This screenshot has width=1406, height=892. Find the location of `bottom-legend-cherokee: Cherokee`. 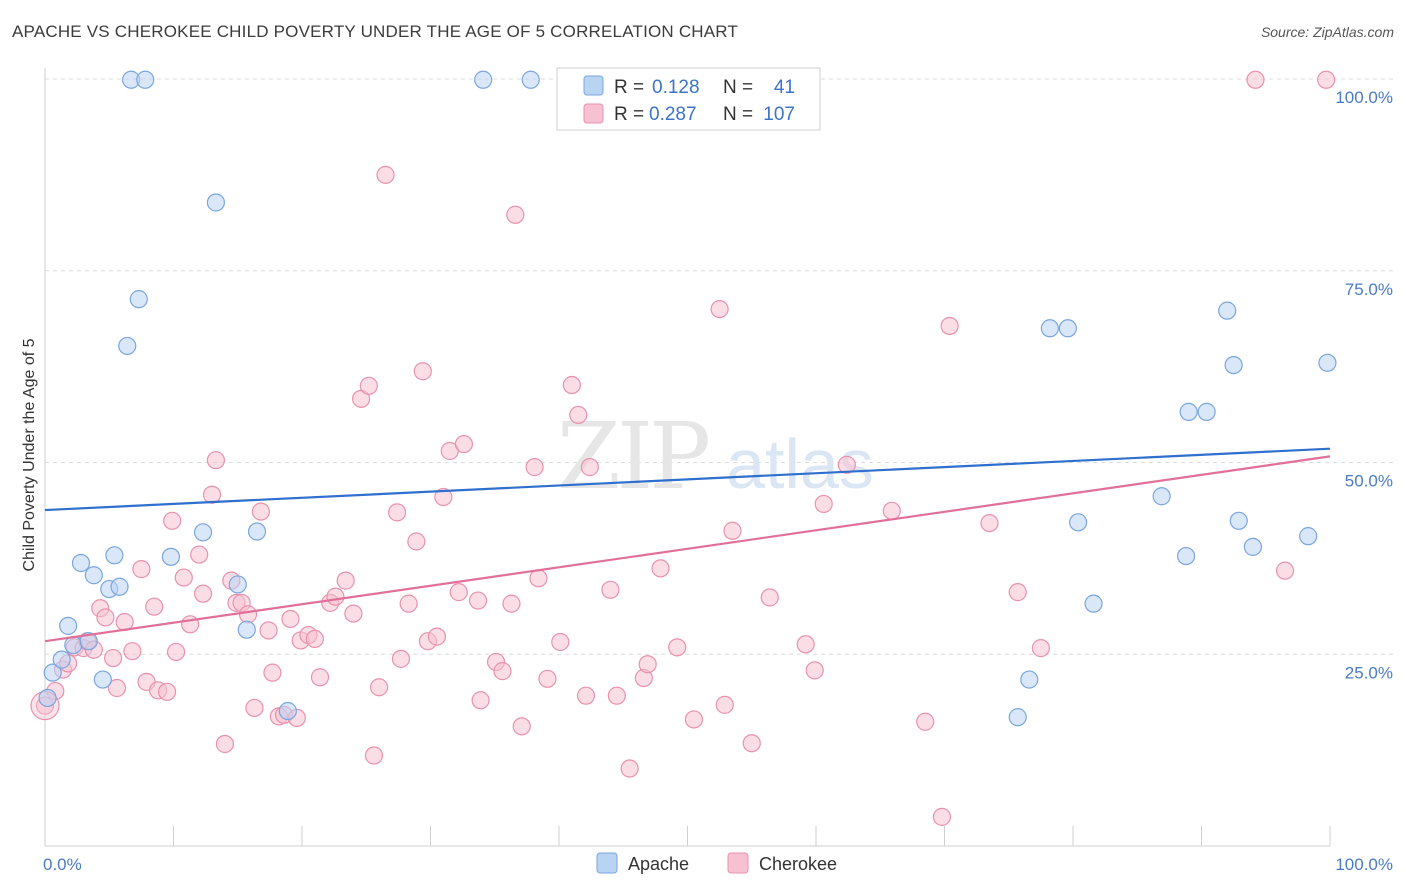

bottom-legend-cherokee: Cherokee is located at coordinates (798, 864).